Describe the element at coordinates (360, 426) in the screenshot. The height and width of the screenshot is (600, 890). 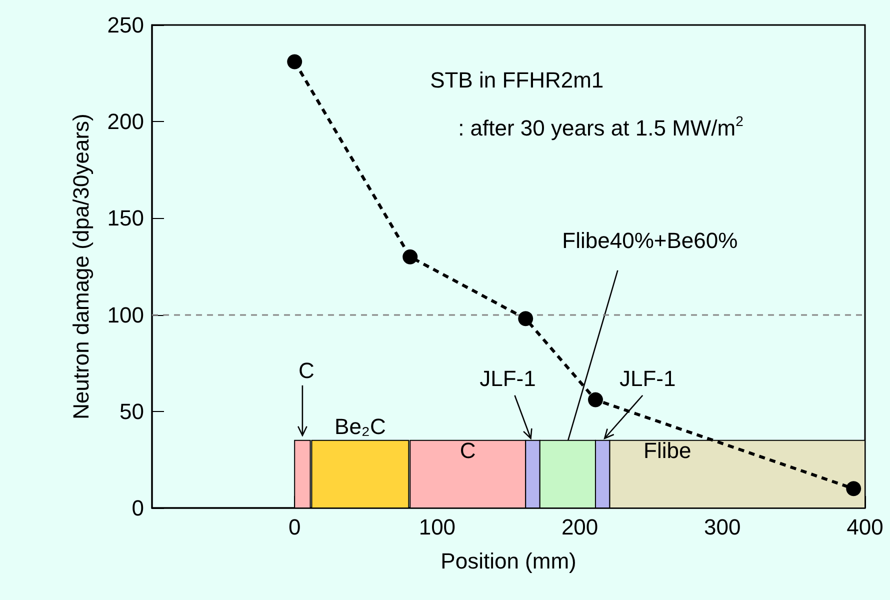
I see `band-label: Be₂C` at that location.